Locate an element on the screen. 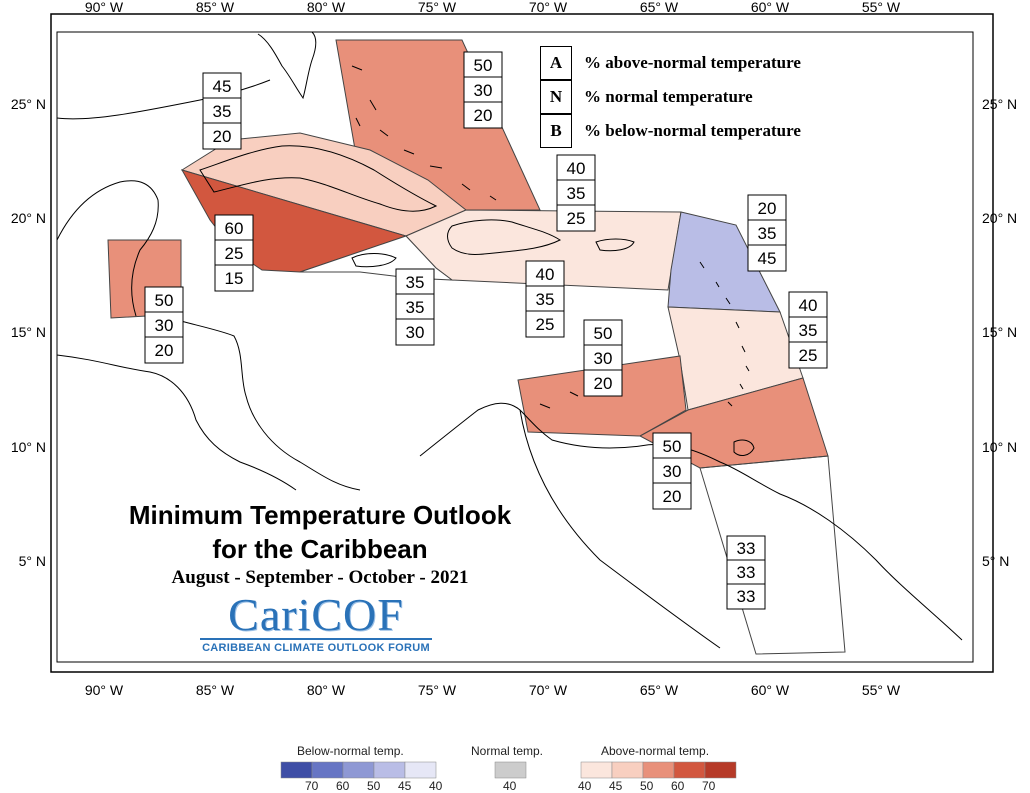  scale-tick: 45 is located at coordinates (616, 786).